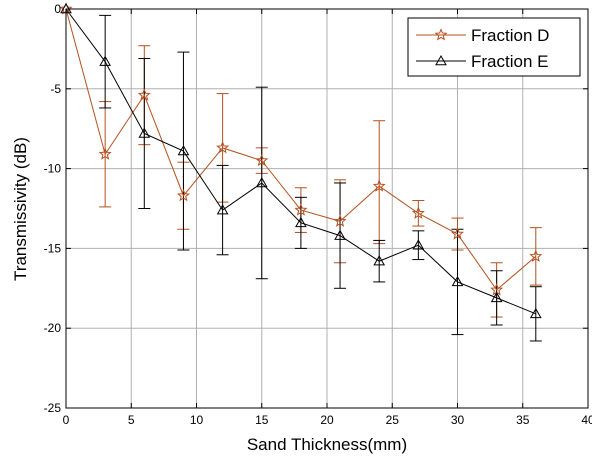 This screenshot has width=592, height=459. I want to click on x-tick-label: 15, so click(262, 420).